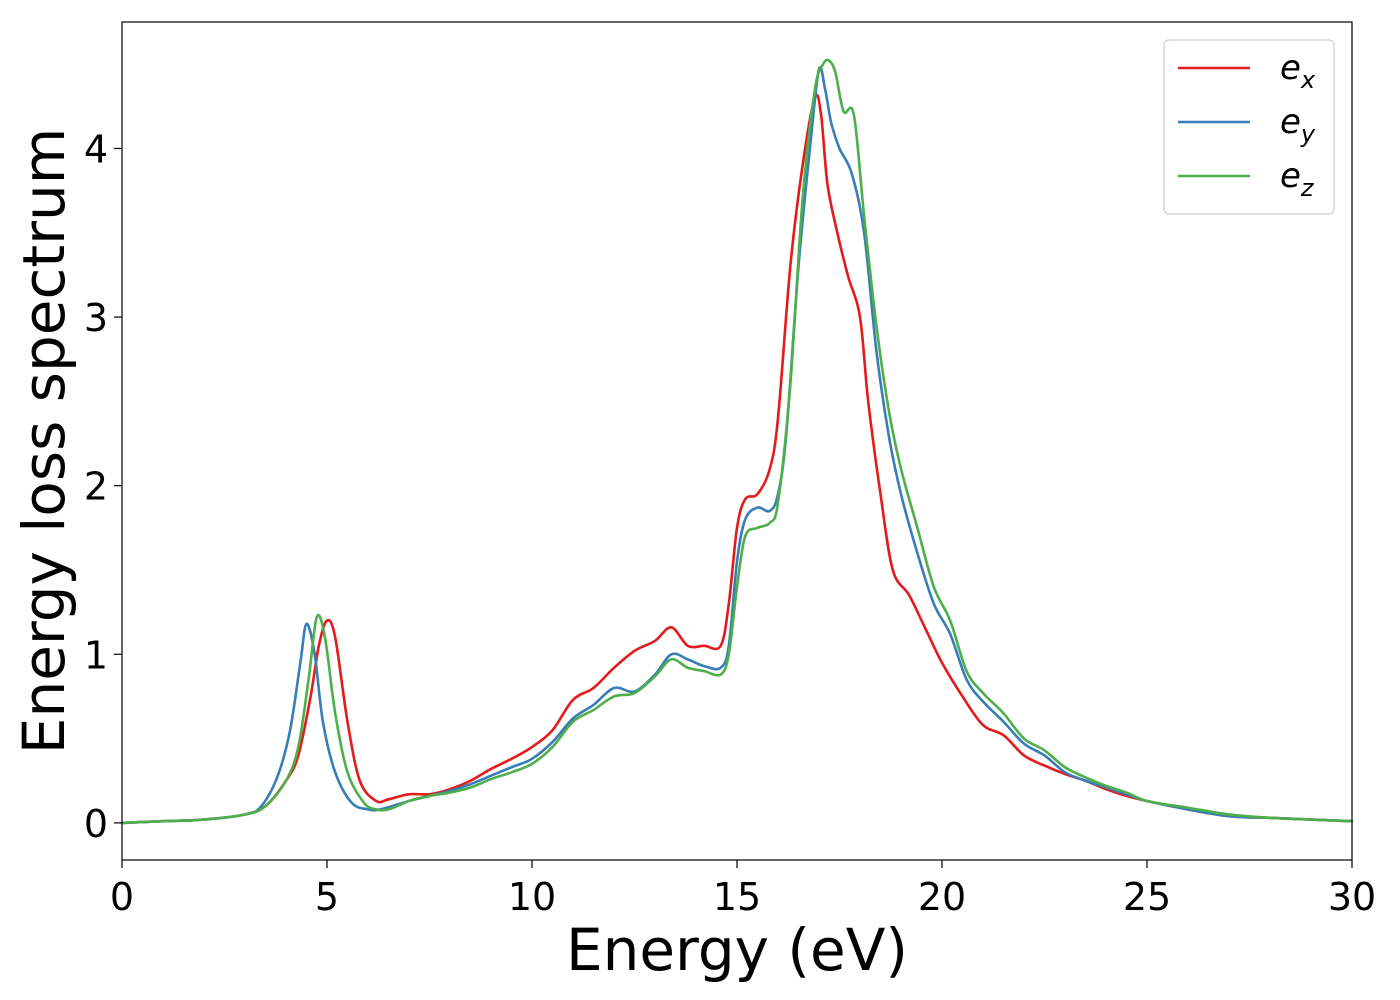 This screenshot has width=1400, height=1000. Describe the element at coordinates (737, 950) in the screenshot. I see `x-axis-label: Energy (eV)` at that location.